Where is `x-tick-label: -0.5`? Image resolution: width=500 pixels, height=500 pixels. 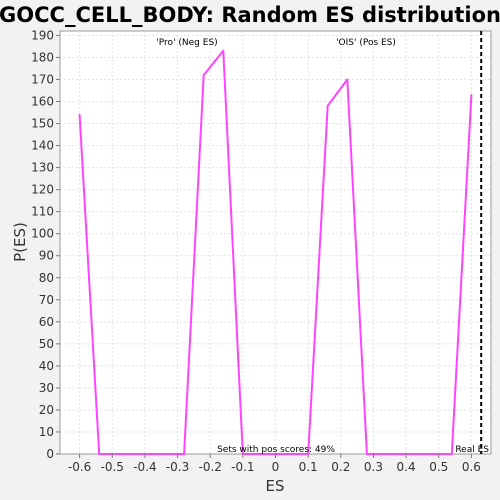
x-tick-label: -0.5 is located at coordinates (112, 467).